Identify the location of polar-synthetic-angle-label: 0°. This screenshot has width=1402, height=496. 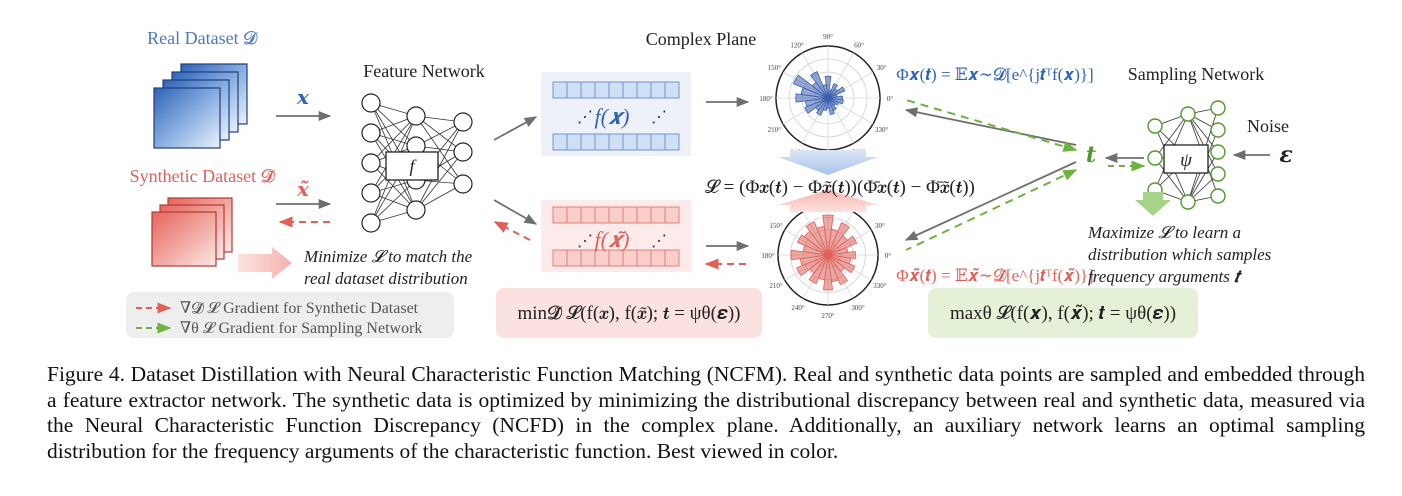
(888, 256).